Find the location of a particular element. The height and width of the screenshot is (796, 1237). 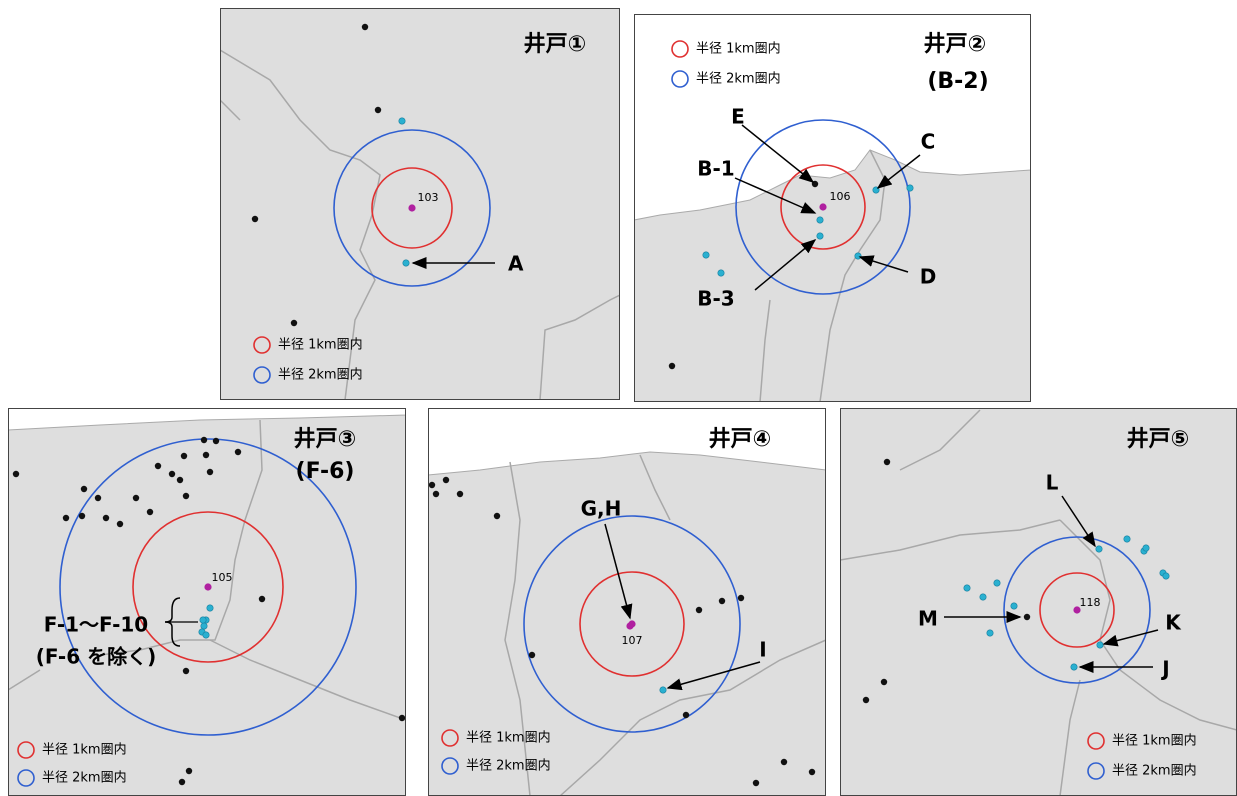

point-label: B-3 is located at coordinates (715, 299).